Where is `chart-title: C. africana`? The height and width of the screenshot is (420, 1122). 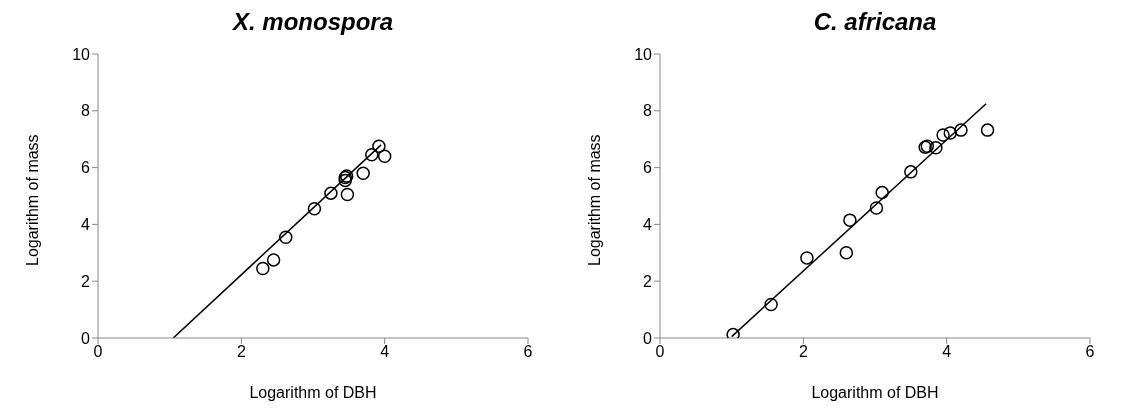 chart-title: C. africana is located at coordinates (875, 22).